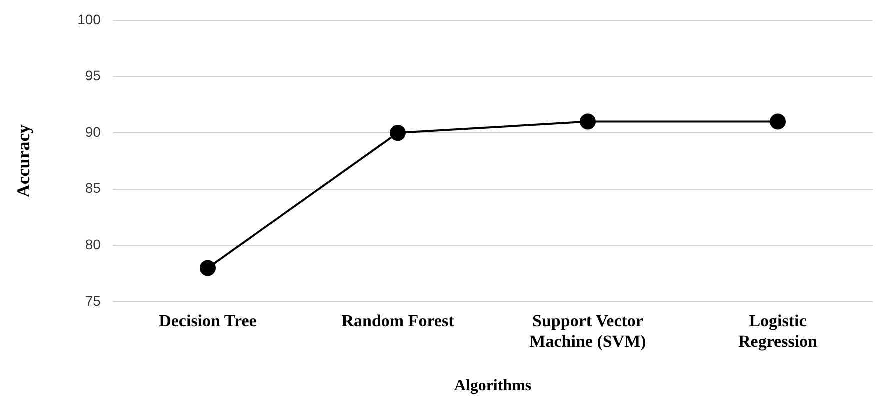 The width and height of the screenshot is (893, 405). Describe the element at coordinates (90, 19) in the screenshot. I see `y-tick-label: 100` at that location.